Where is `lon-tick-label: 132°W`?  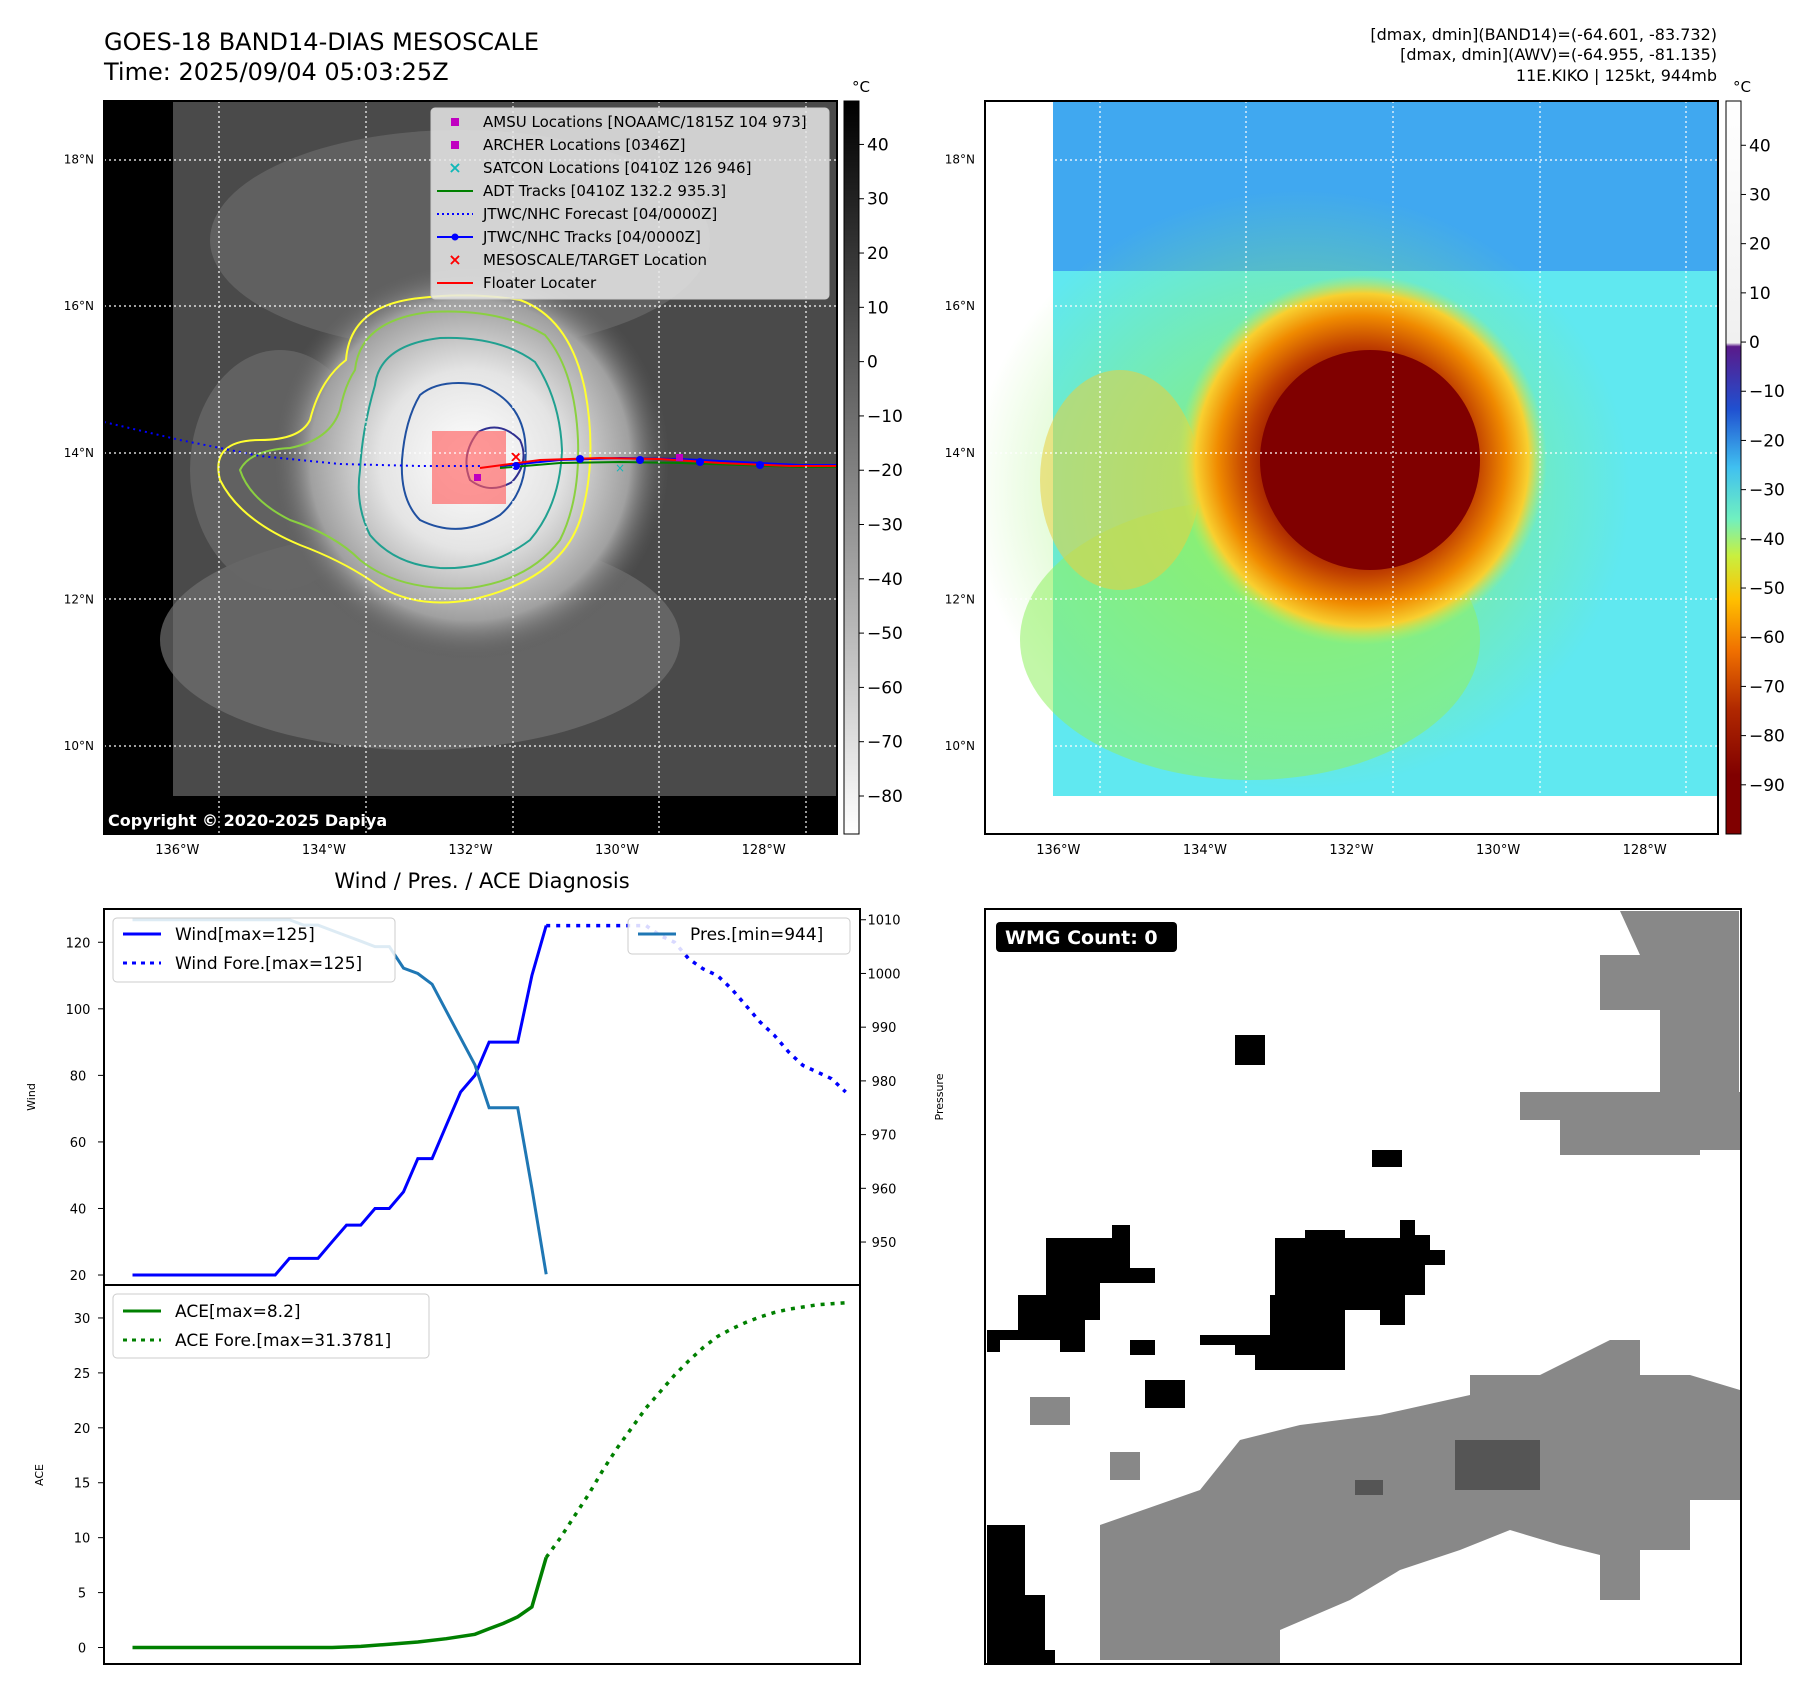
lon-tick-label: 132°W is located at coordinates (470, 850).